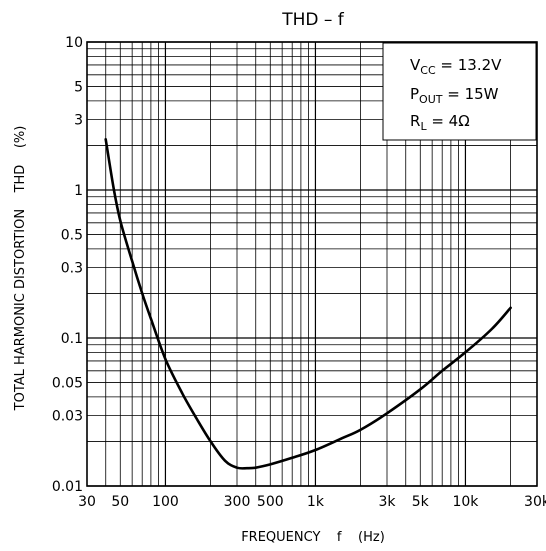 This screenshot has width=546, height=551. What do you see at coordinates (72, 339) in the screenshot?
I see `y-tick-label: 0.1` at bounding box center [72, 339].